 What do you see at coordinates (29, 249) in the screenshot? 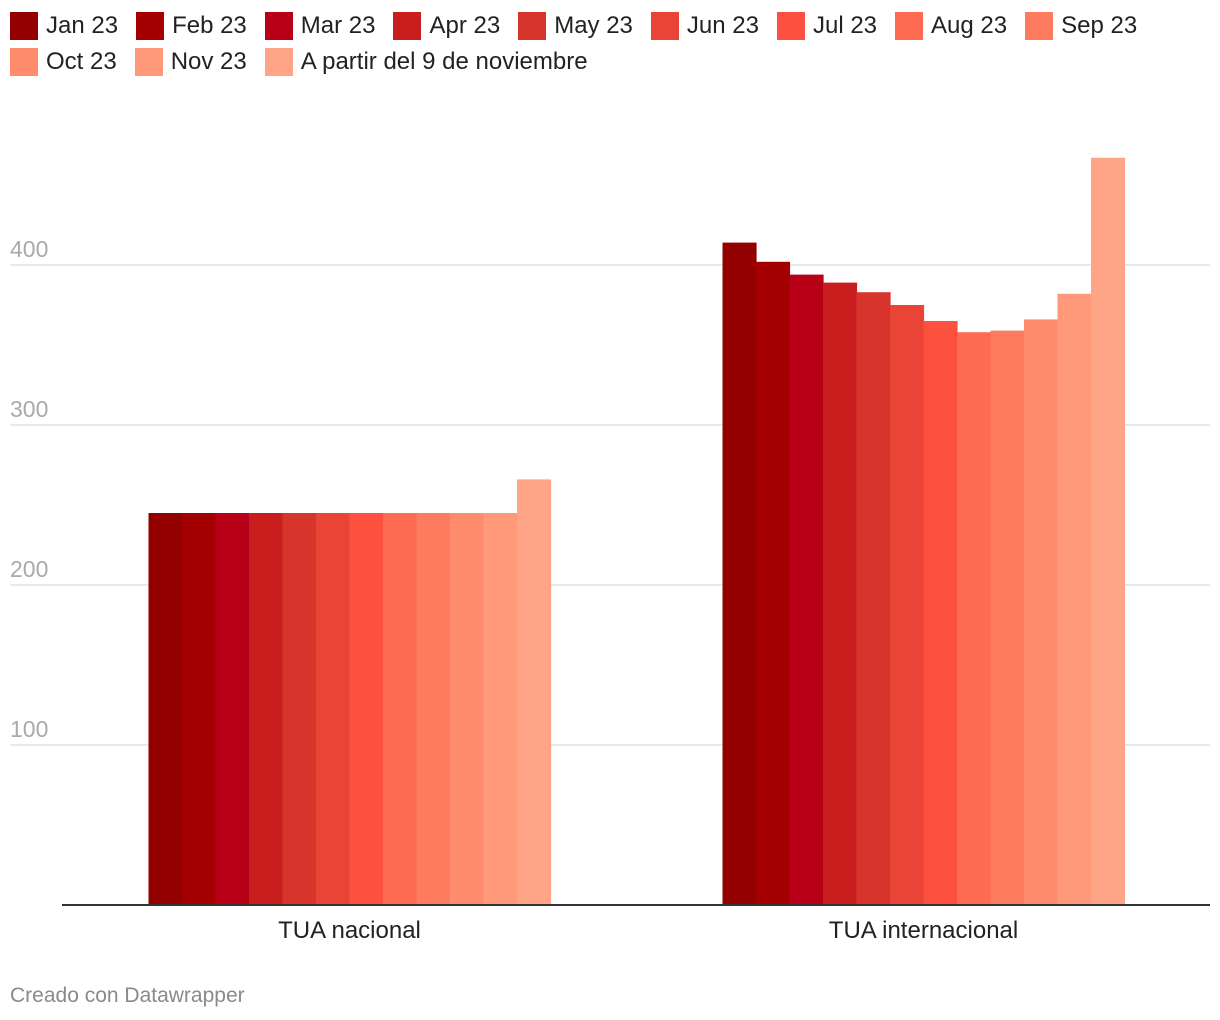
I see `y-tick-label: 400` at bounding box center [29, 249].